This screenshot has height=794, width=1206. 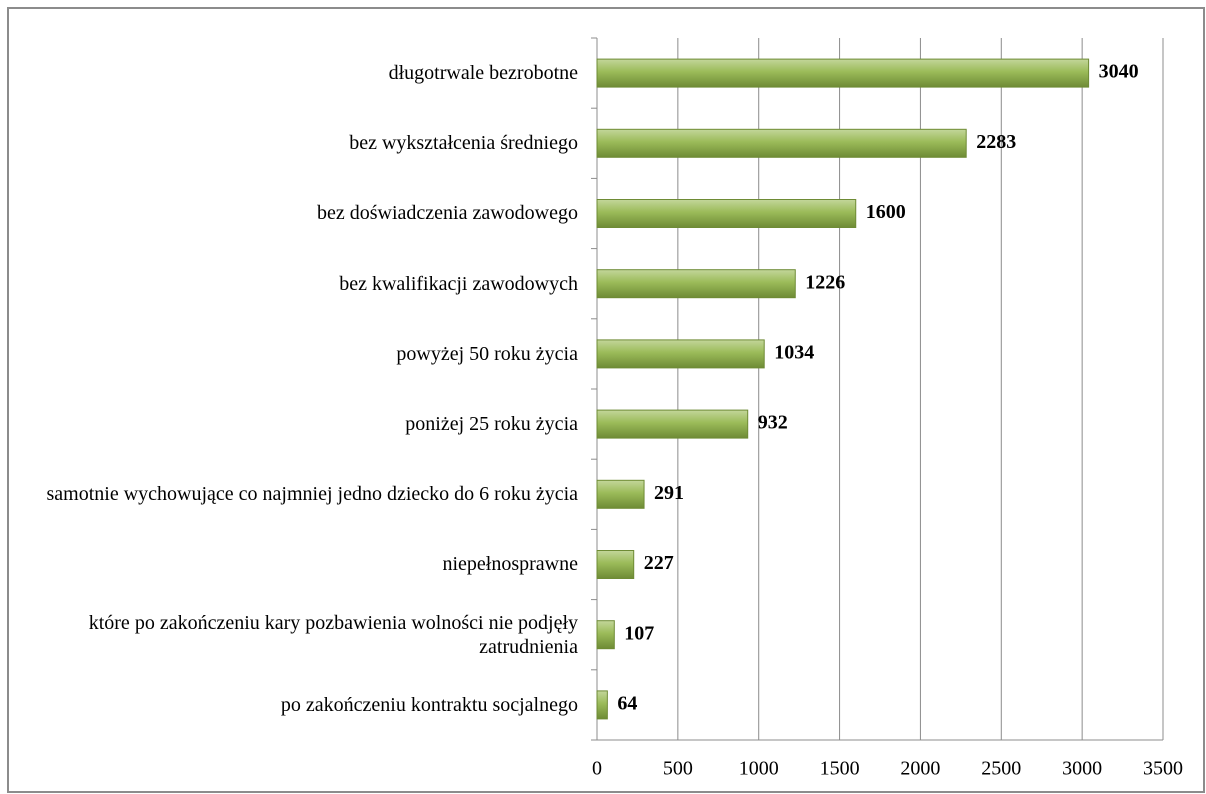 What do you see at coordinates (996, 142) in the screenshot?
I see `value-label: 2283` at bounding box center [996, 142].